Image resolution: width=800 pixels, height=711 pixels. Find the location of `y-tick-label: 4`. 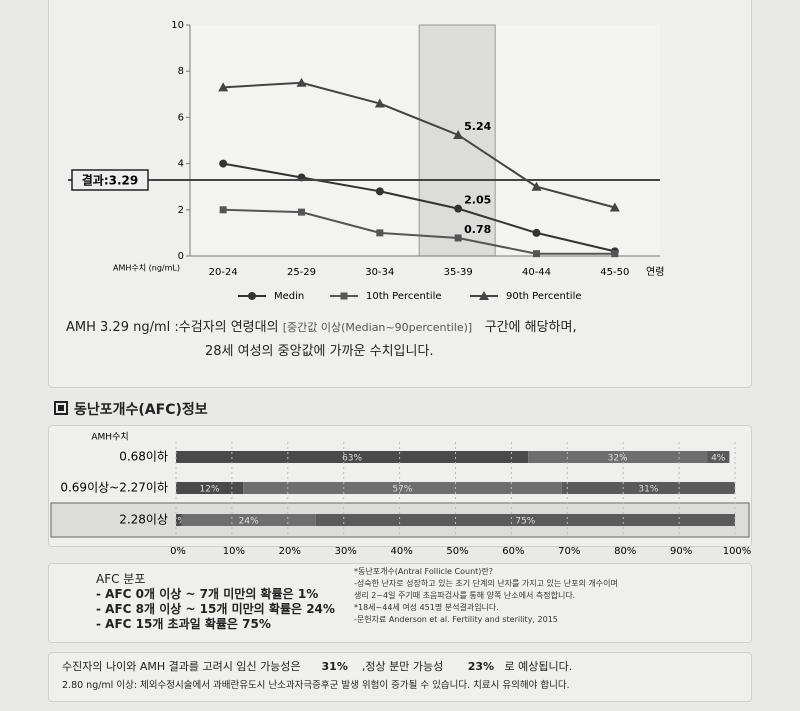

y-tick-label: 4 is located at coordinates (181, 164).